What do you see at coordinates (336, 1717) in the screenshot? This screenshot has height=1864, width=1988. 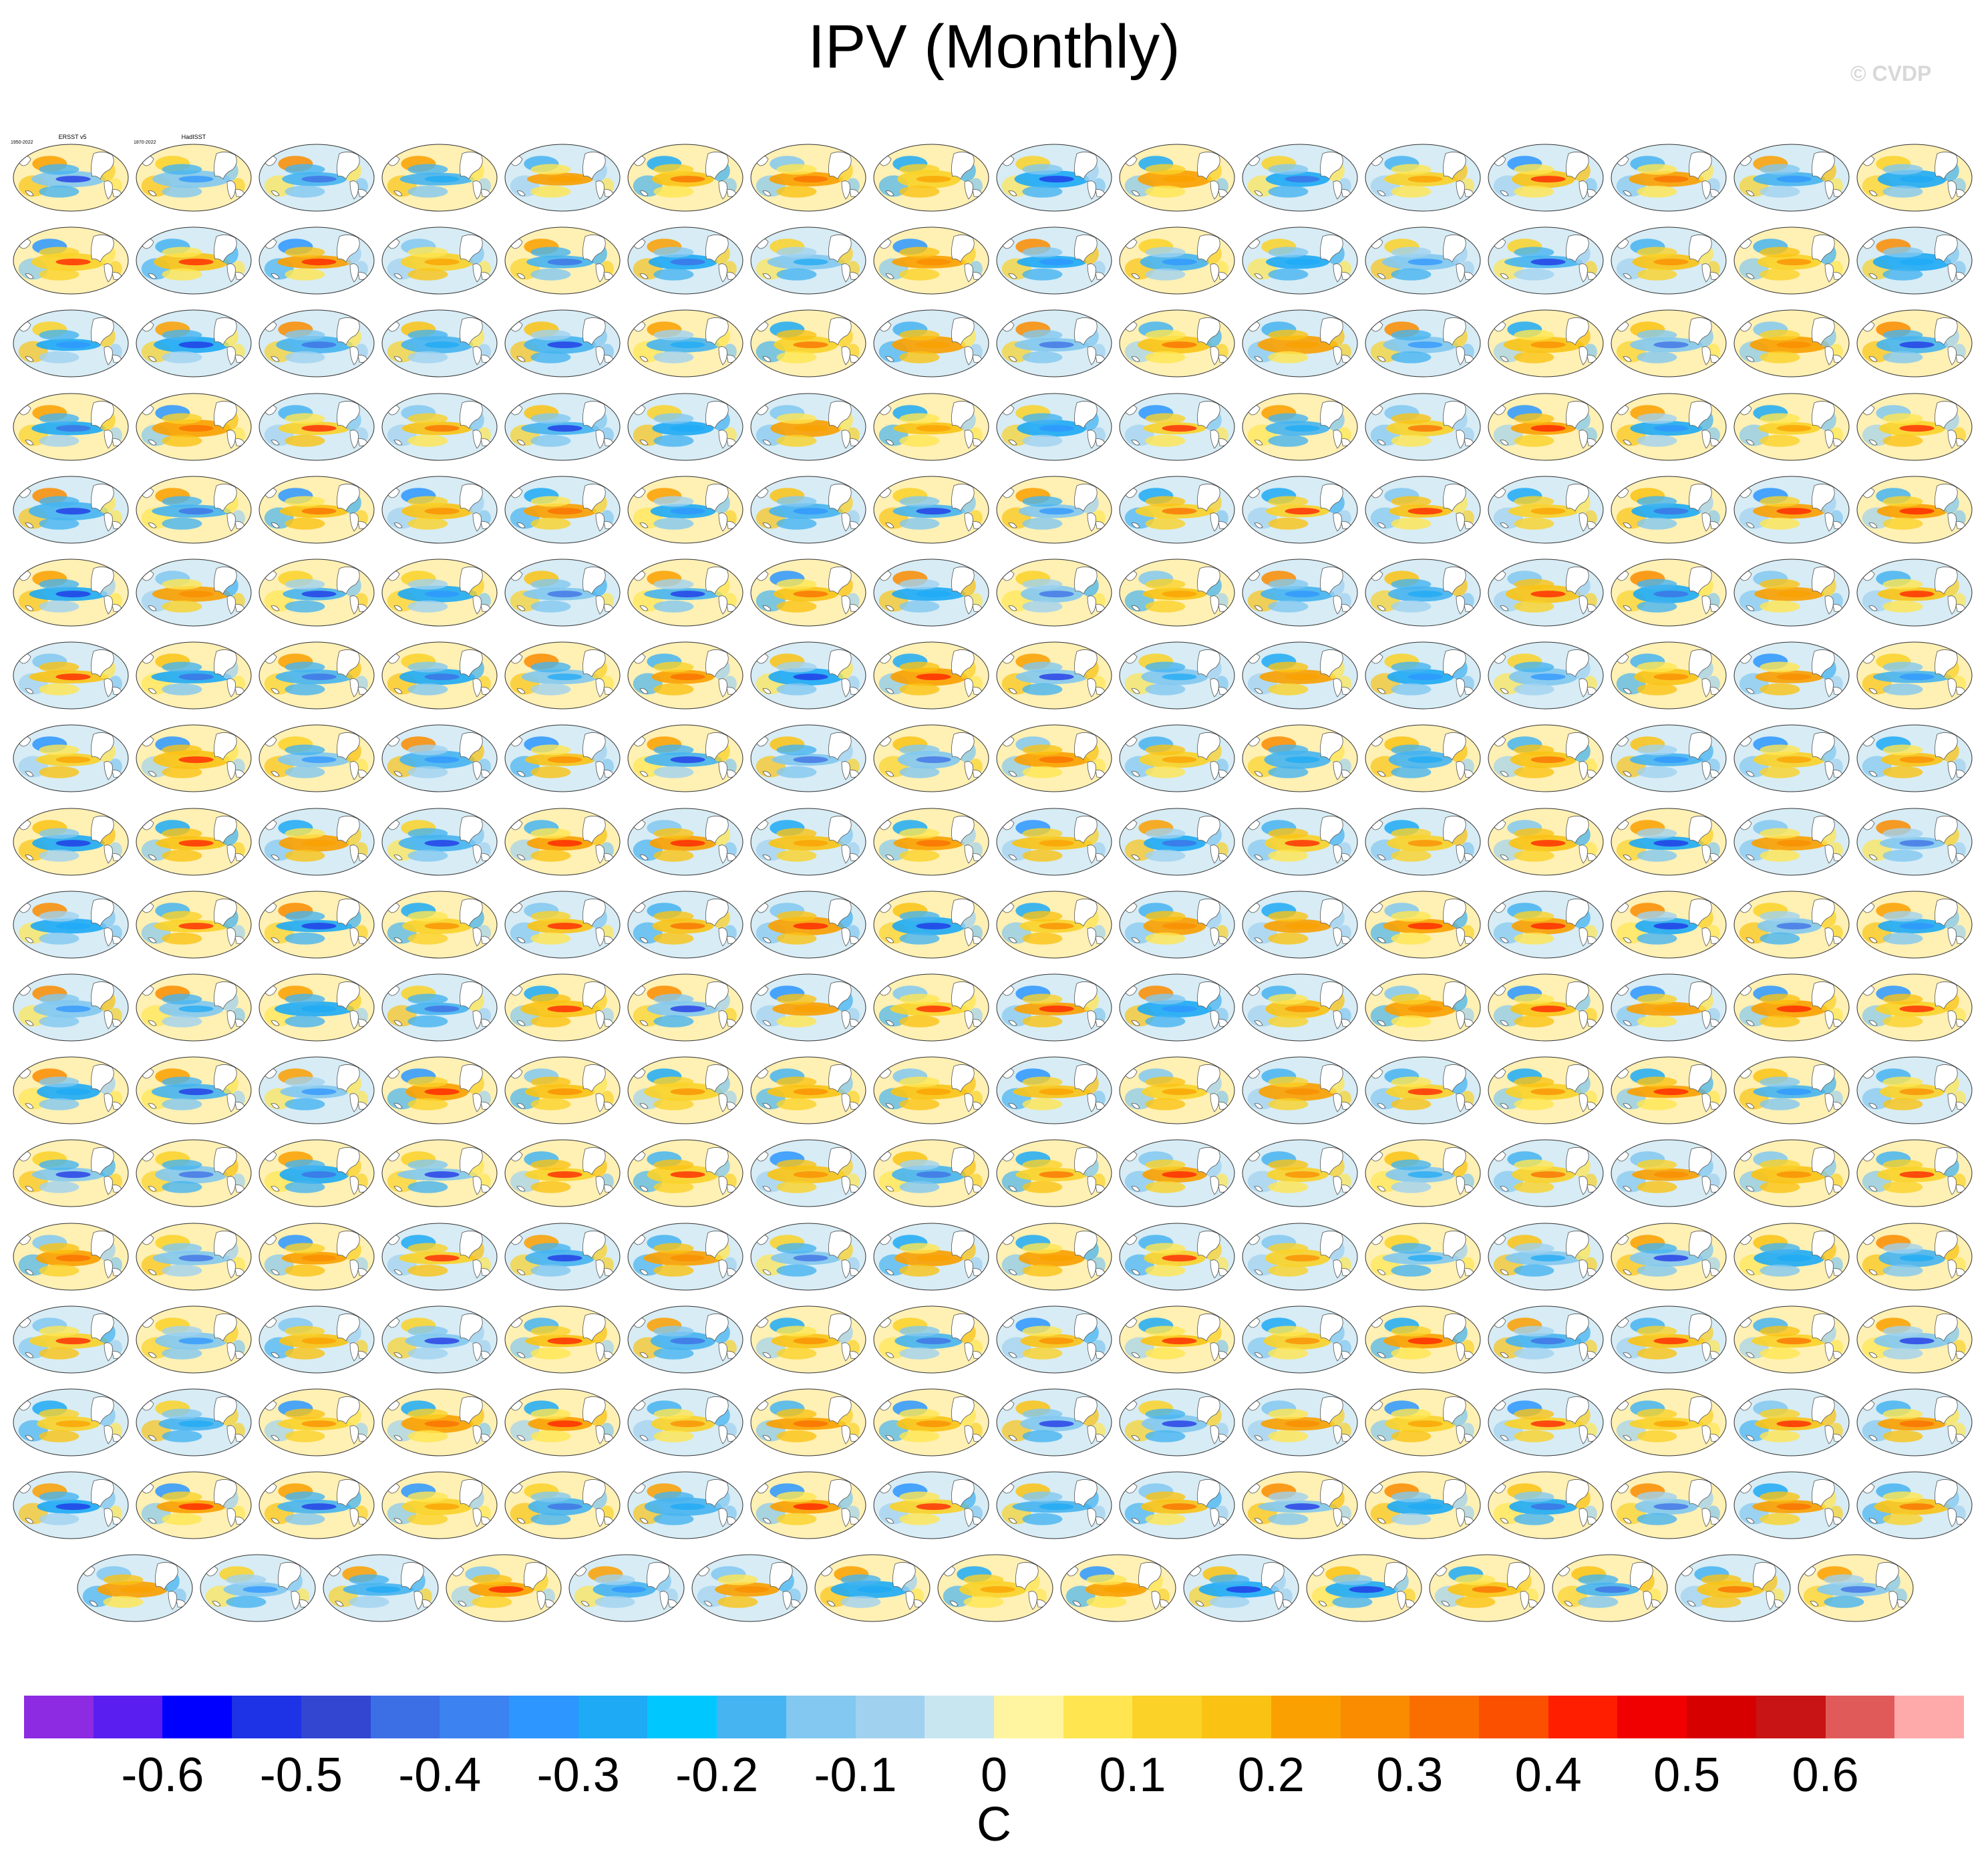 I see `colorbar-box` at bounding box center [336, 1717].